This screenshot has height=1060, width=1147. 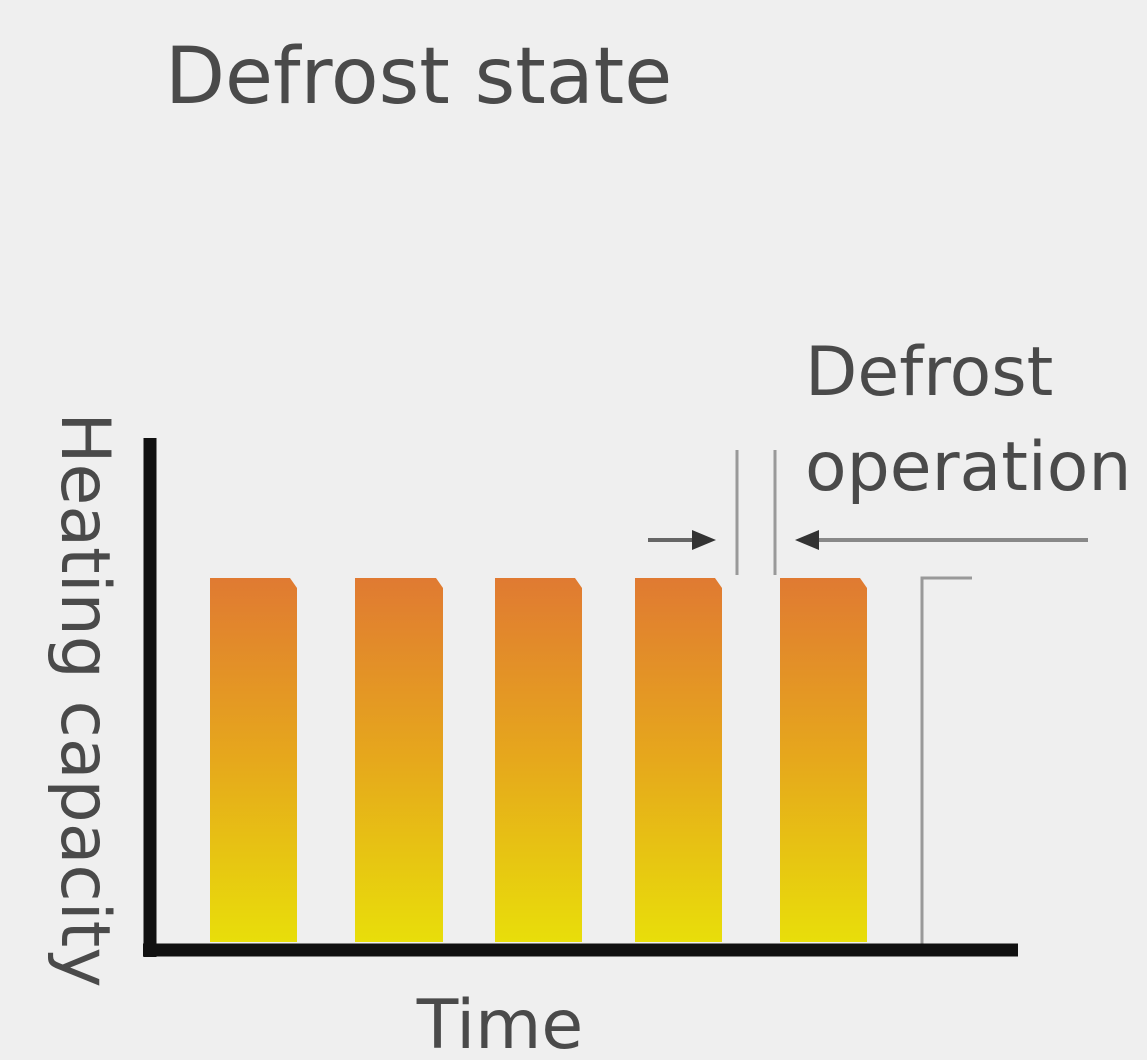 What do you see at coordinates (418, 77) in the screenshot?
I see `title: Defrost state` at bounding box center [418, 77].